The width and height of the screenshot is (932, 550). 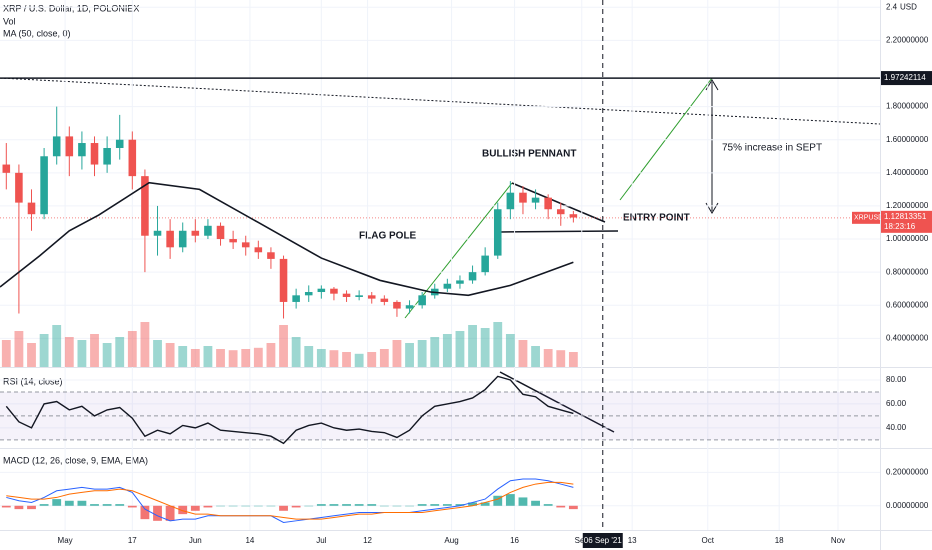 I want to click on rsi-band, so click(x=440, y=415).